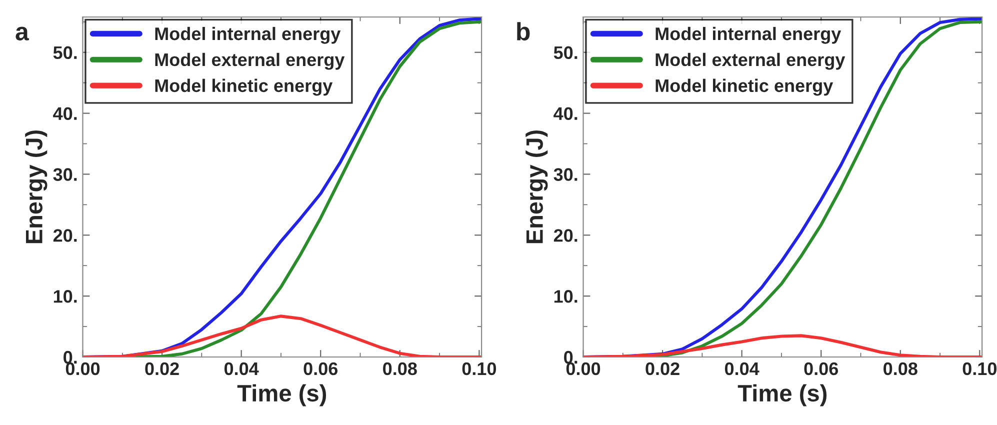 This screenshot has width=997, height=425. I want to click on chart-title: a, so click(23, 33).